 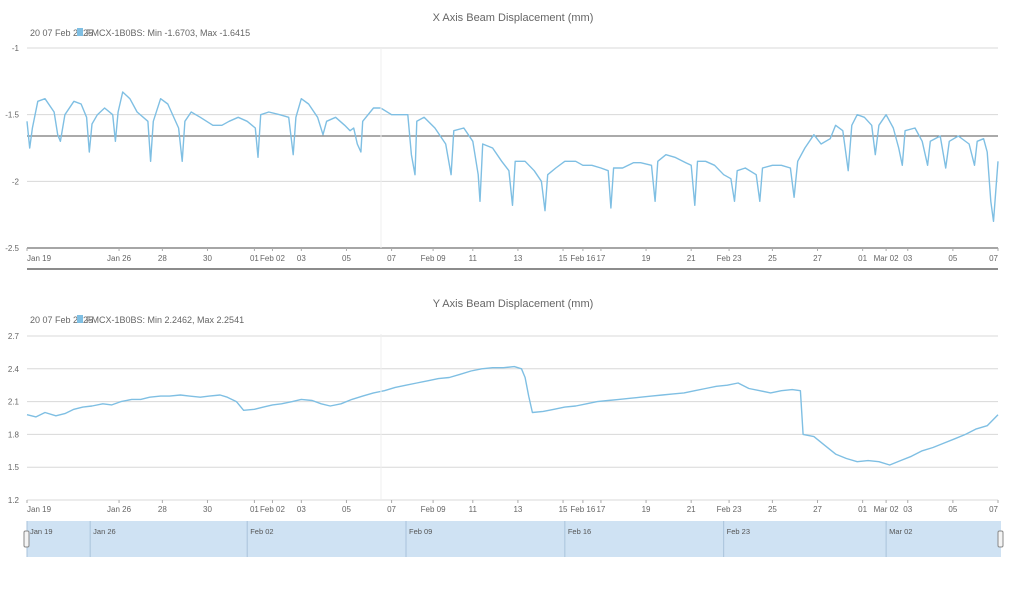 I want to click on y-y-tick-labels: 2.7 2.4 2.1 1.8 1.5 1.2, so click(x=14, y=418).